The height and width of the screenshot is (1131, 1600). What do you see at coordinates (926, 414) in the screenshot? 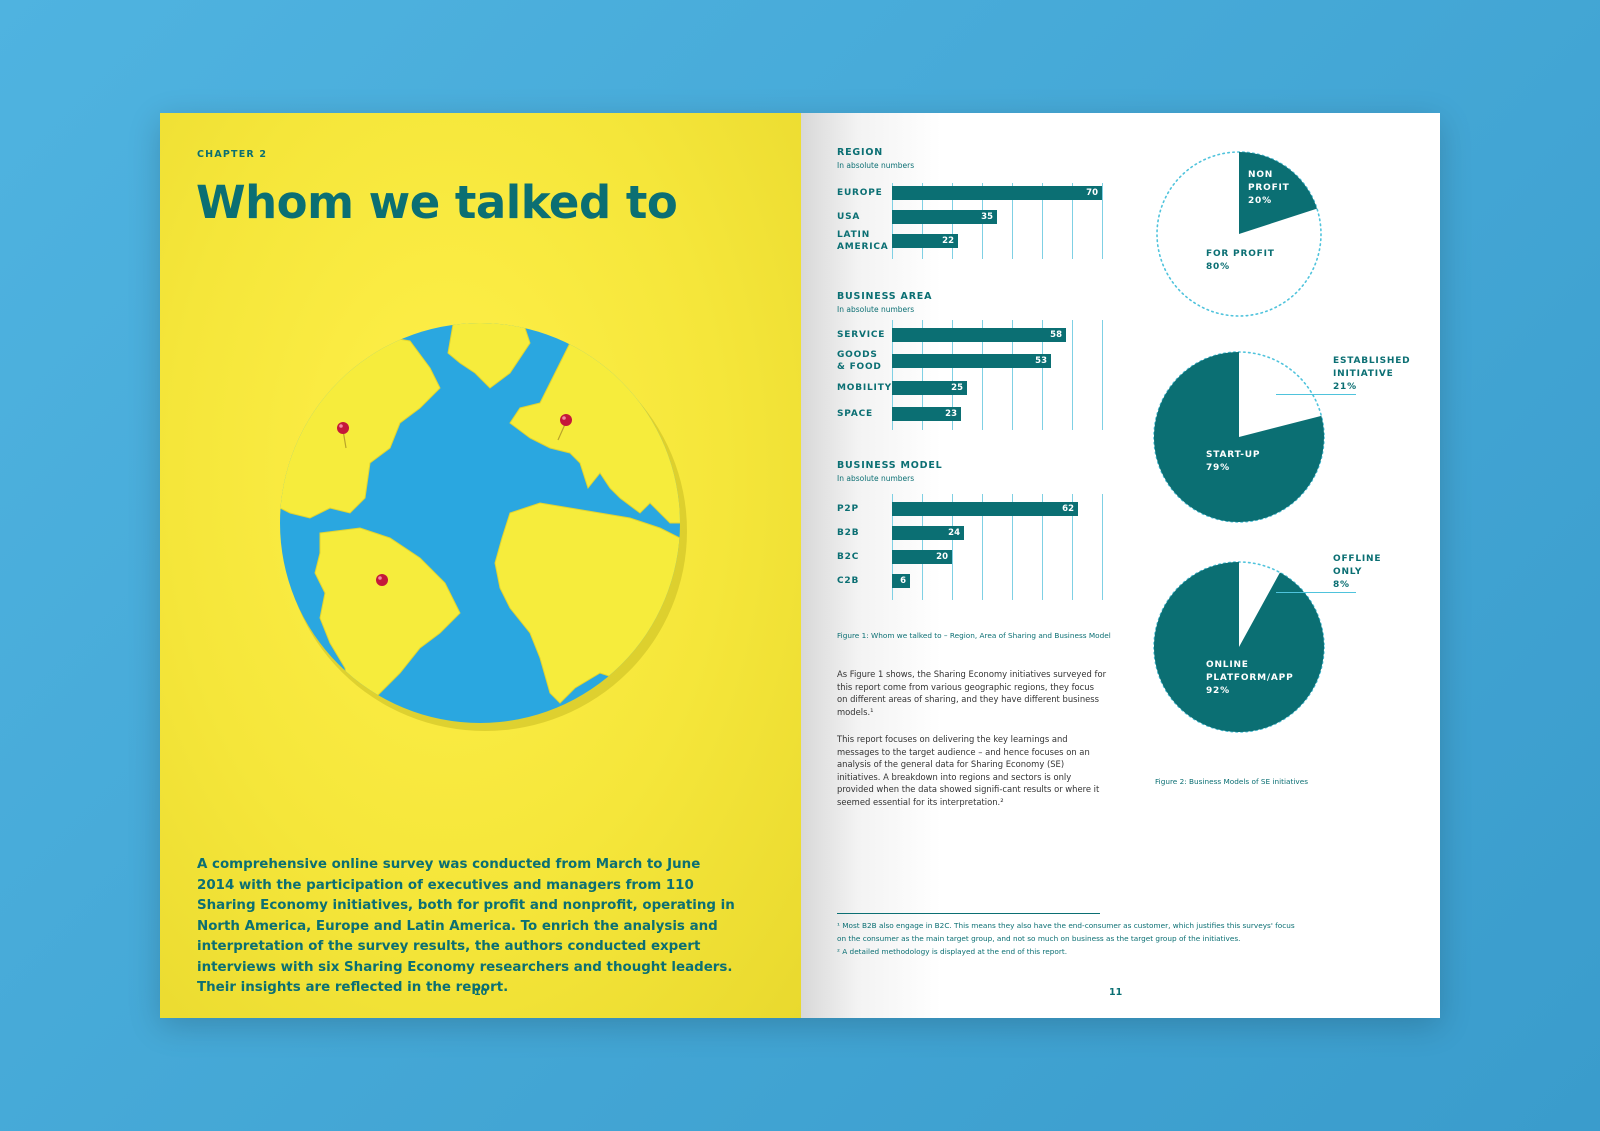
I see `bar: 23` at bounding box center [926, 414].